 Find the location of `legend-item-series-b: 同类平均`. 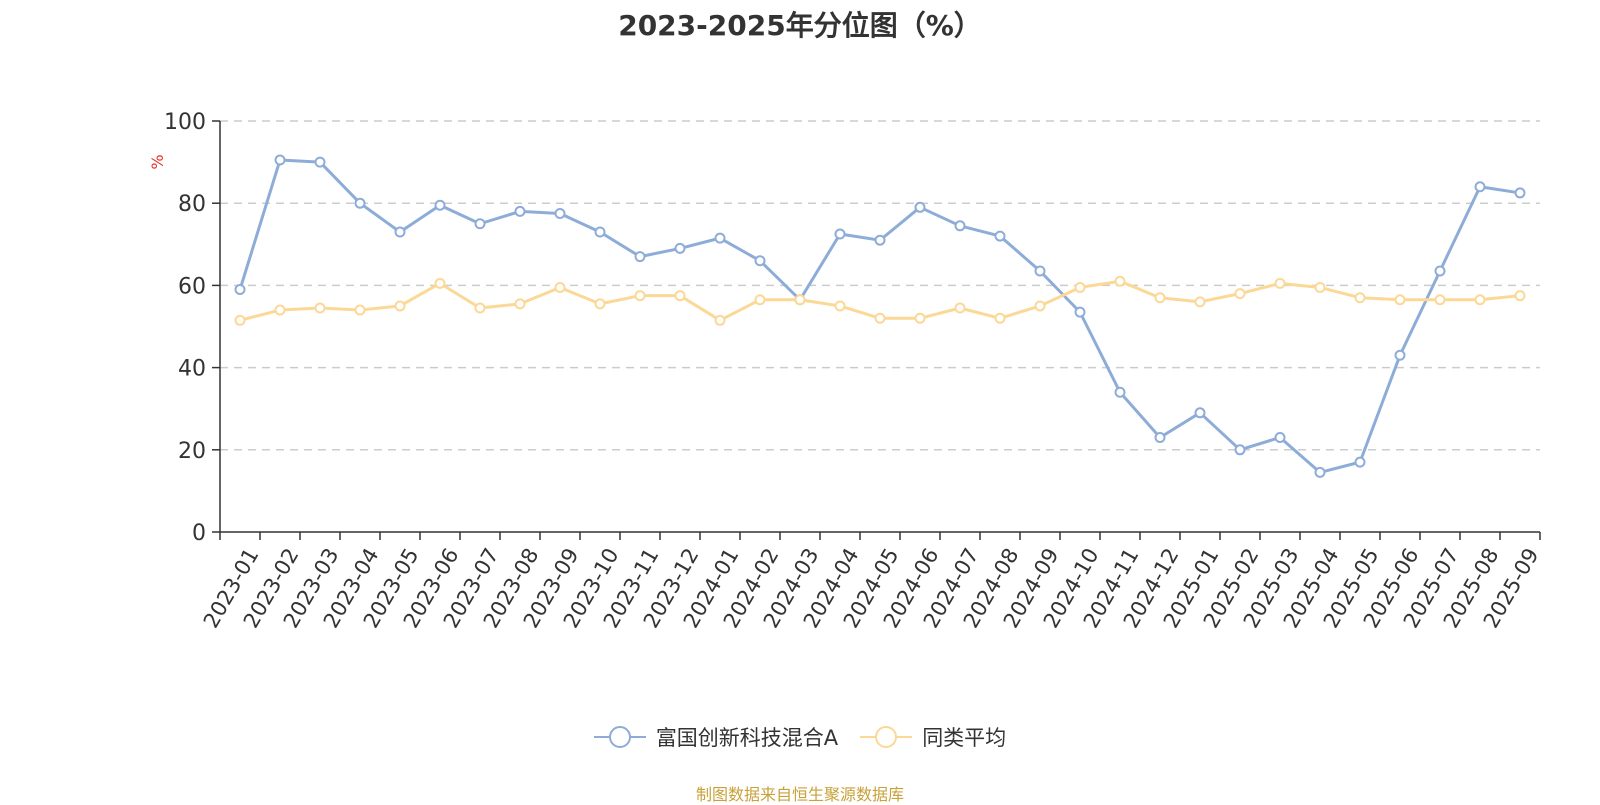

legend-item-series-b: 同类平均 is located at coordinates (933, 737).